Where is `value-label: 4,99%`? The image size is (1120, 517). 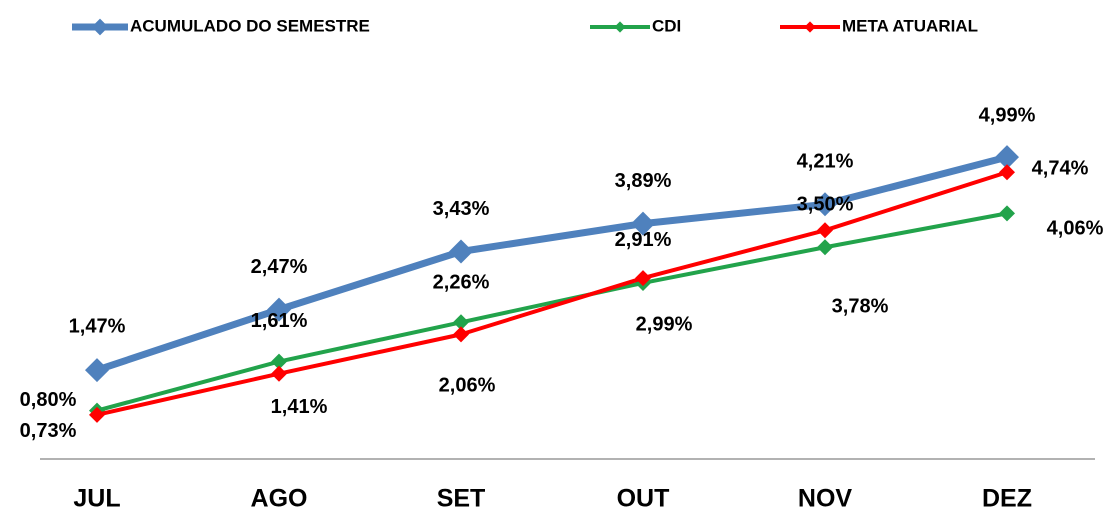
value-label: 4,99% is located at coordinates (1007, 115).